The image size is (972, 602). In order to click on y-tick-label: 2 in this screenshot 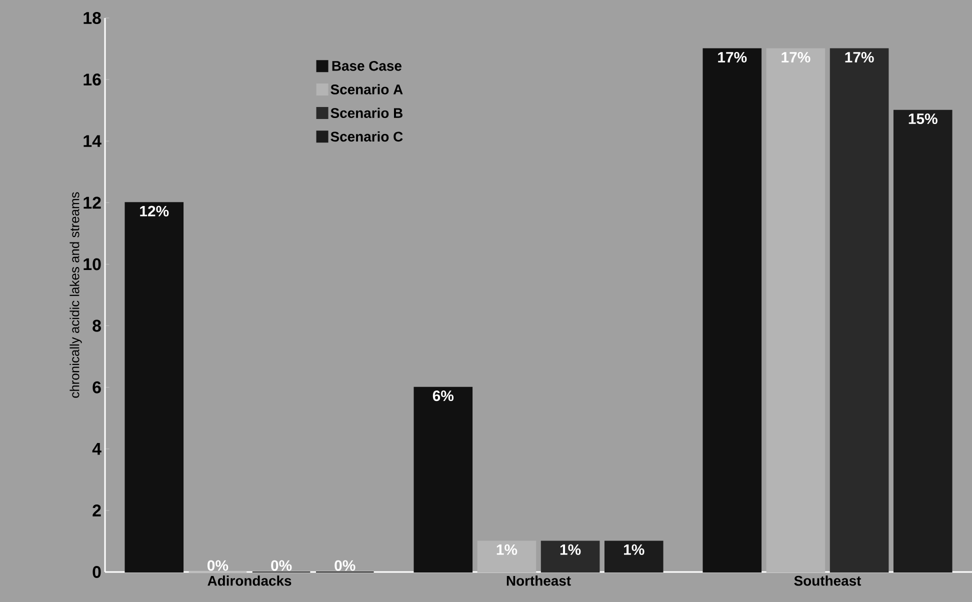, I will do `click(96, 510)`.